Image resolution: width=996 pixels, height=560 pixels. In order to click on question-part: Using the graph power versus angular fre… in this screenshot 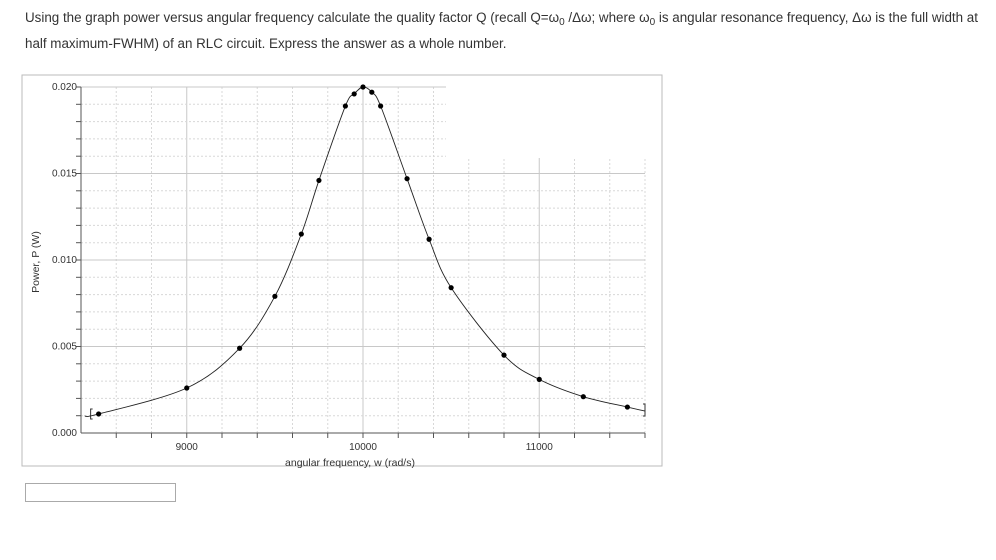, I will do `click(292, 17)`.